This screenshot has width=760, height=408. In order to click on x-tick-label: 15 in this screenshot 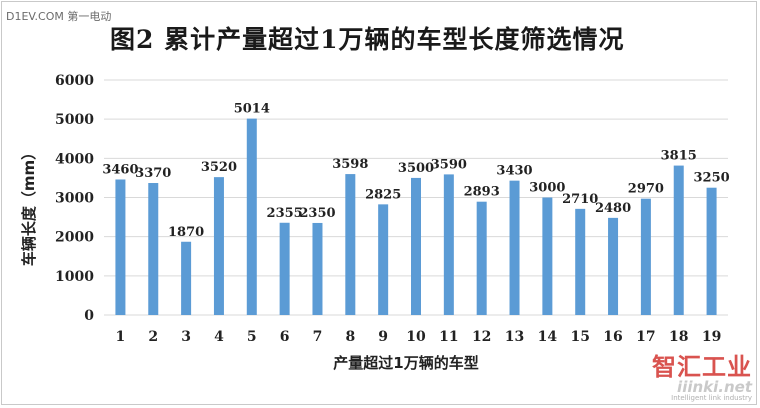, I will do `click(579, 337)`.